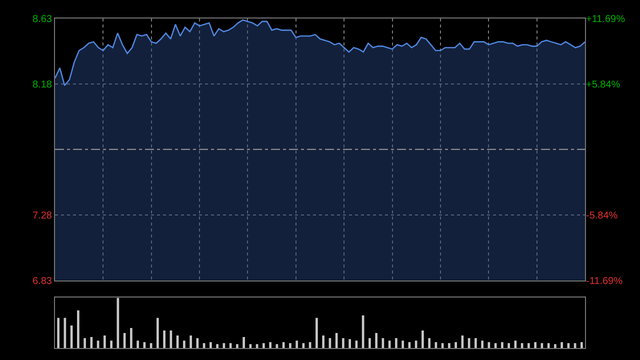  I want to click on y-tick-label: 8.18, so click(42, 84).